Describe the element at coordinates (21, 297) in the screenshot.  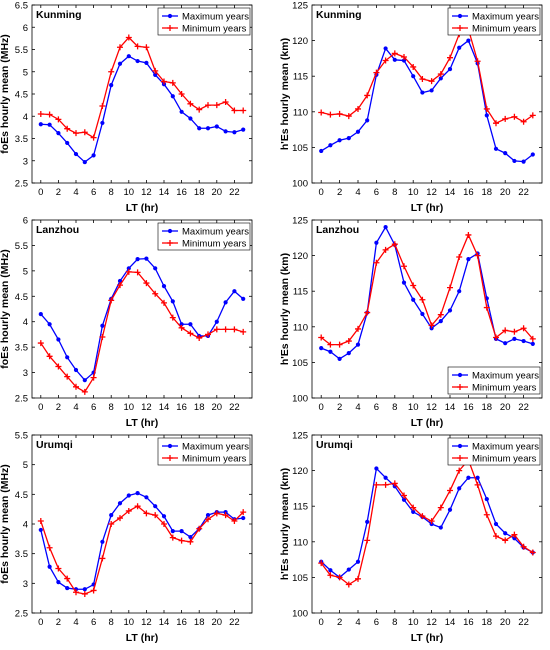
I see `y-tick-label: 4.5` at that location.